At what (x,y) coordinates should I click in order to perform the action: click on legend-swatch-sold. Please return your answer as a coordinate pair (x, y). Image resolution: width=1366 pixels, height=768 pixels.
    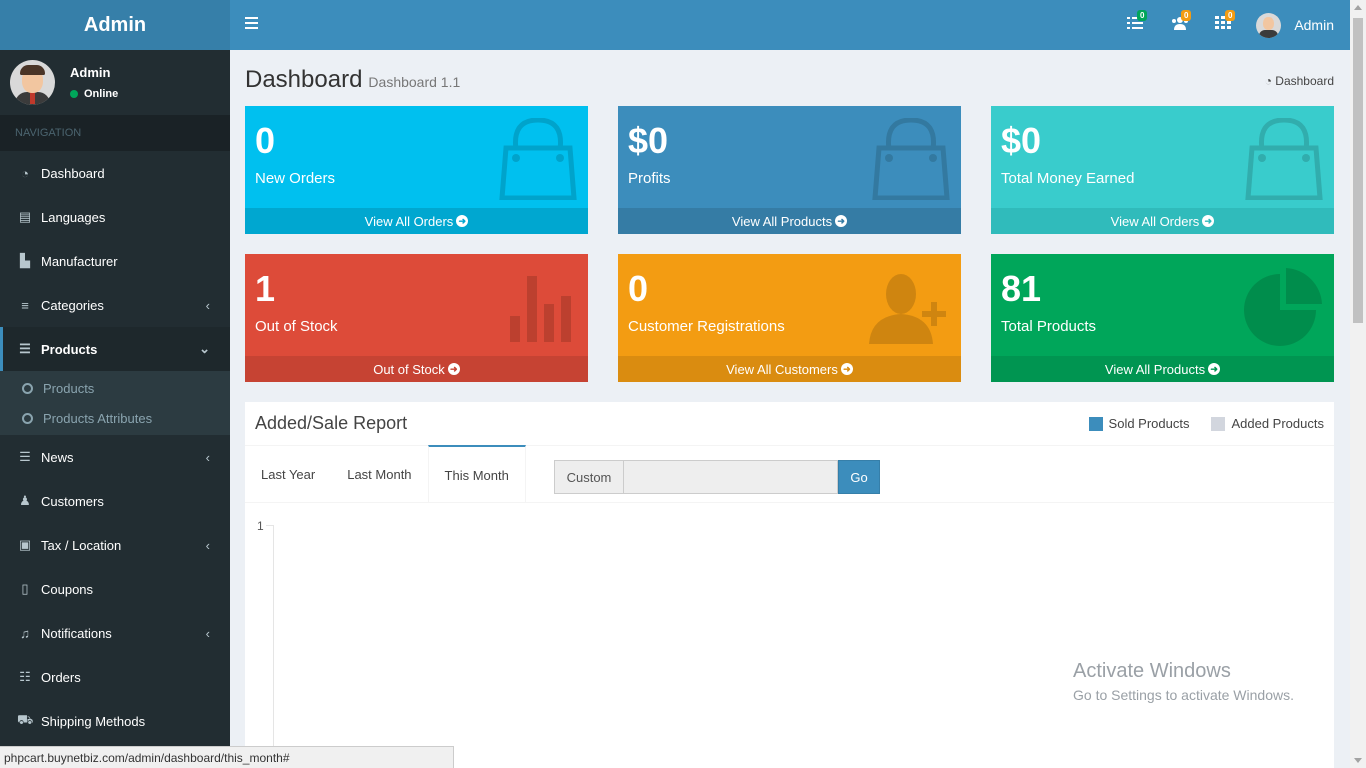
    Looking at the image, I should click on (1095, 423).